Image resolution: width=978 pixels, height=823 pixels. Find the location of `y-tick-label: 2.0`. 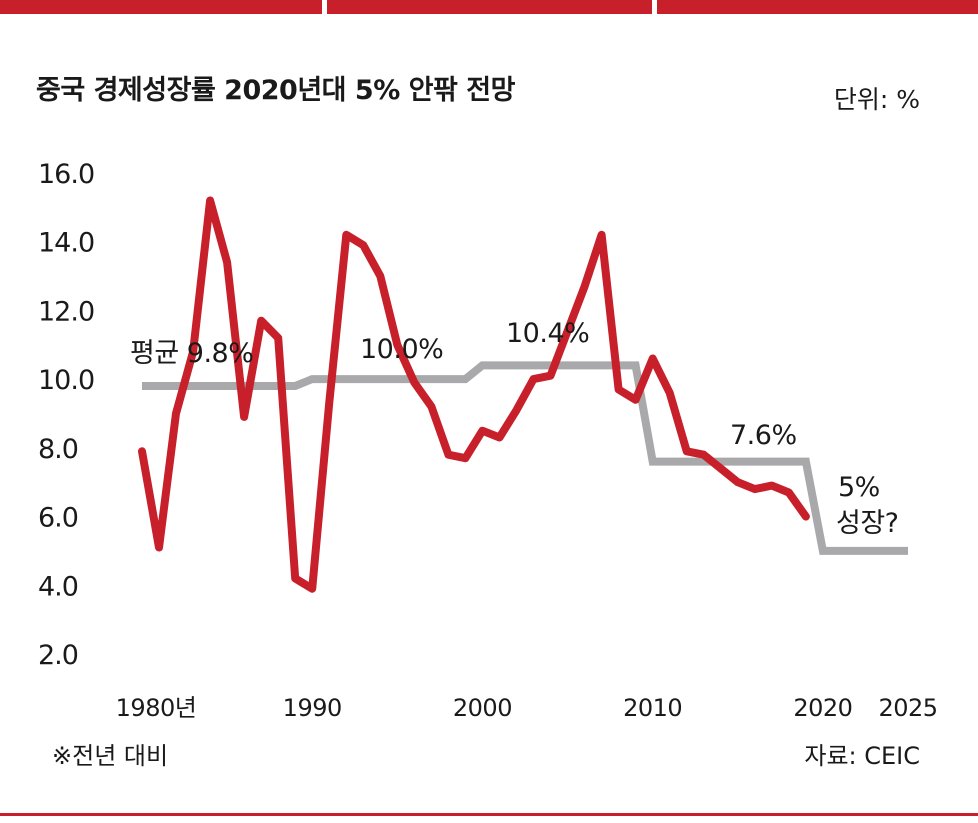

y-tick-label: 2.0 is located at coordinates (58, 655).